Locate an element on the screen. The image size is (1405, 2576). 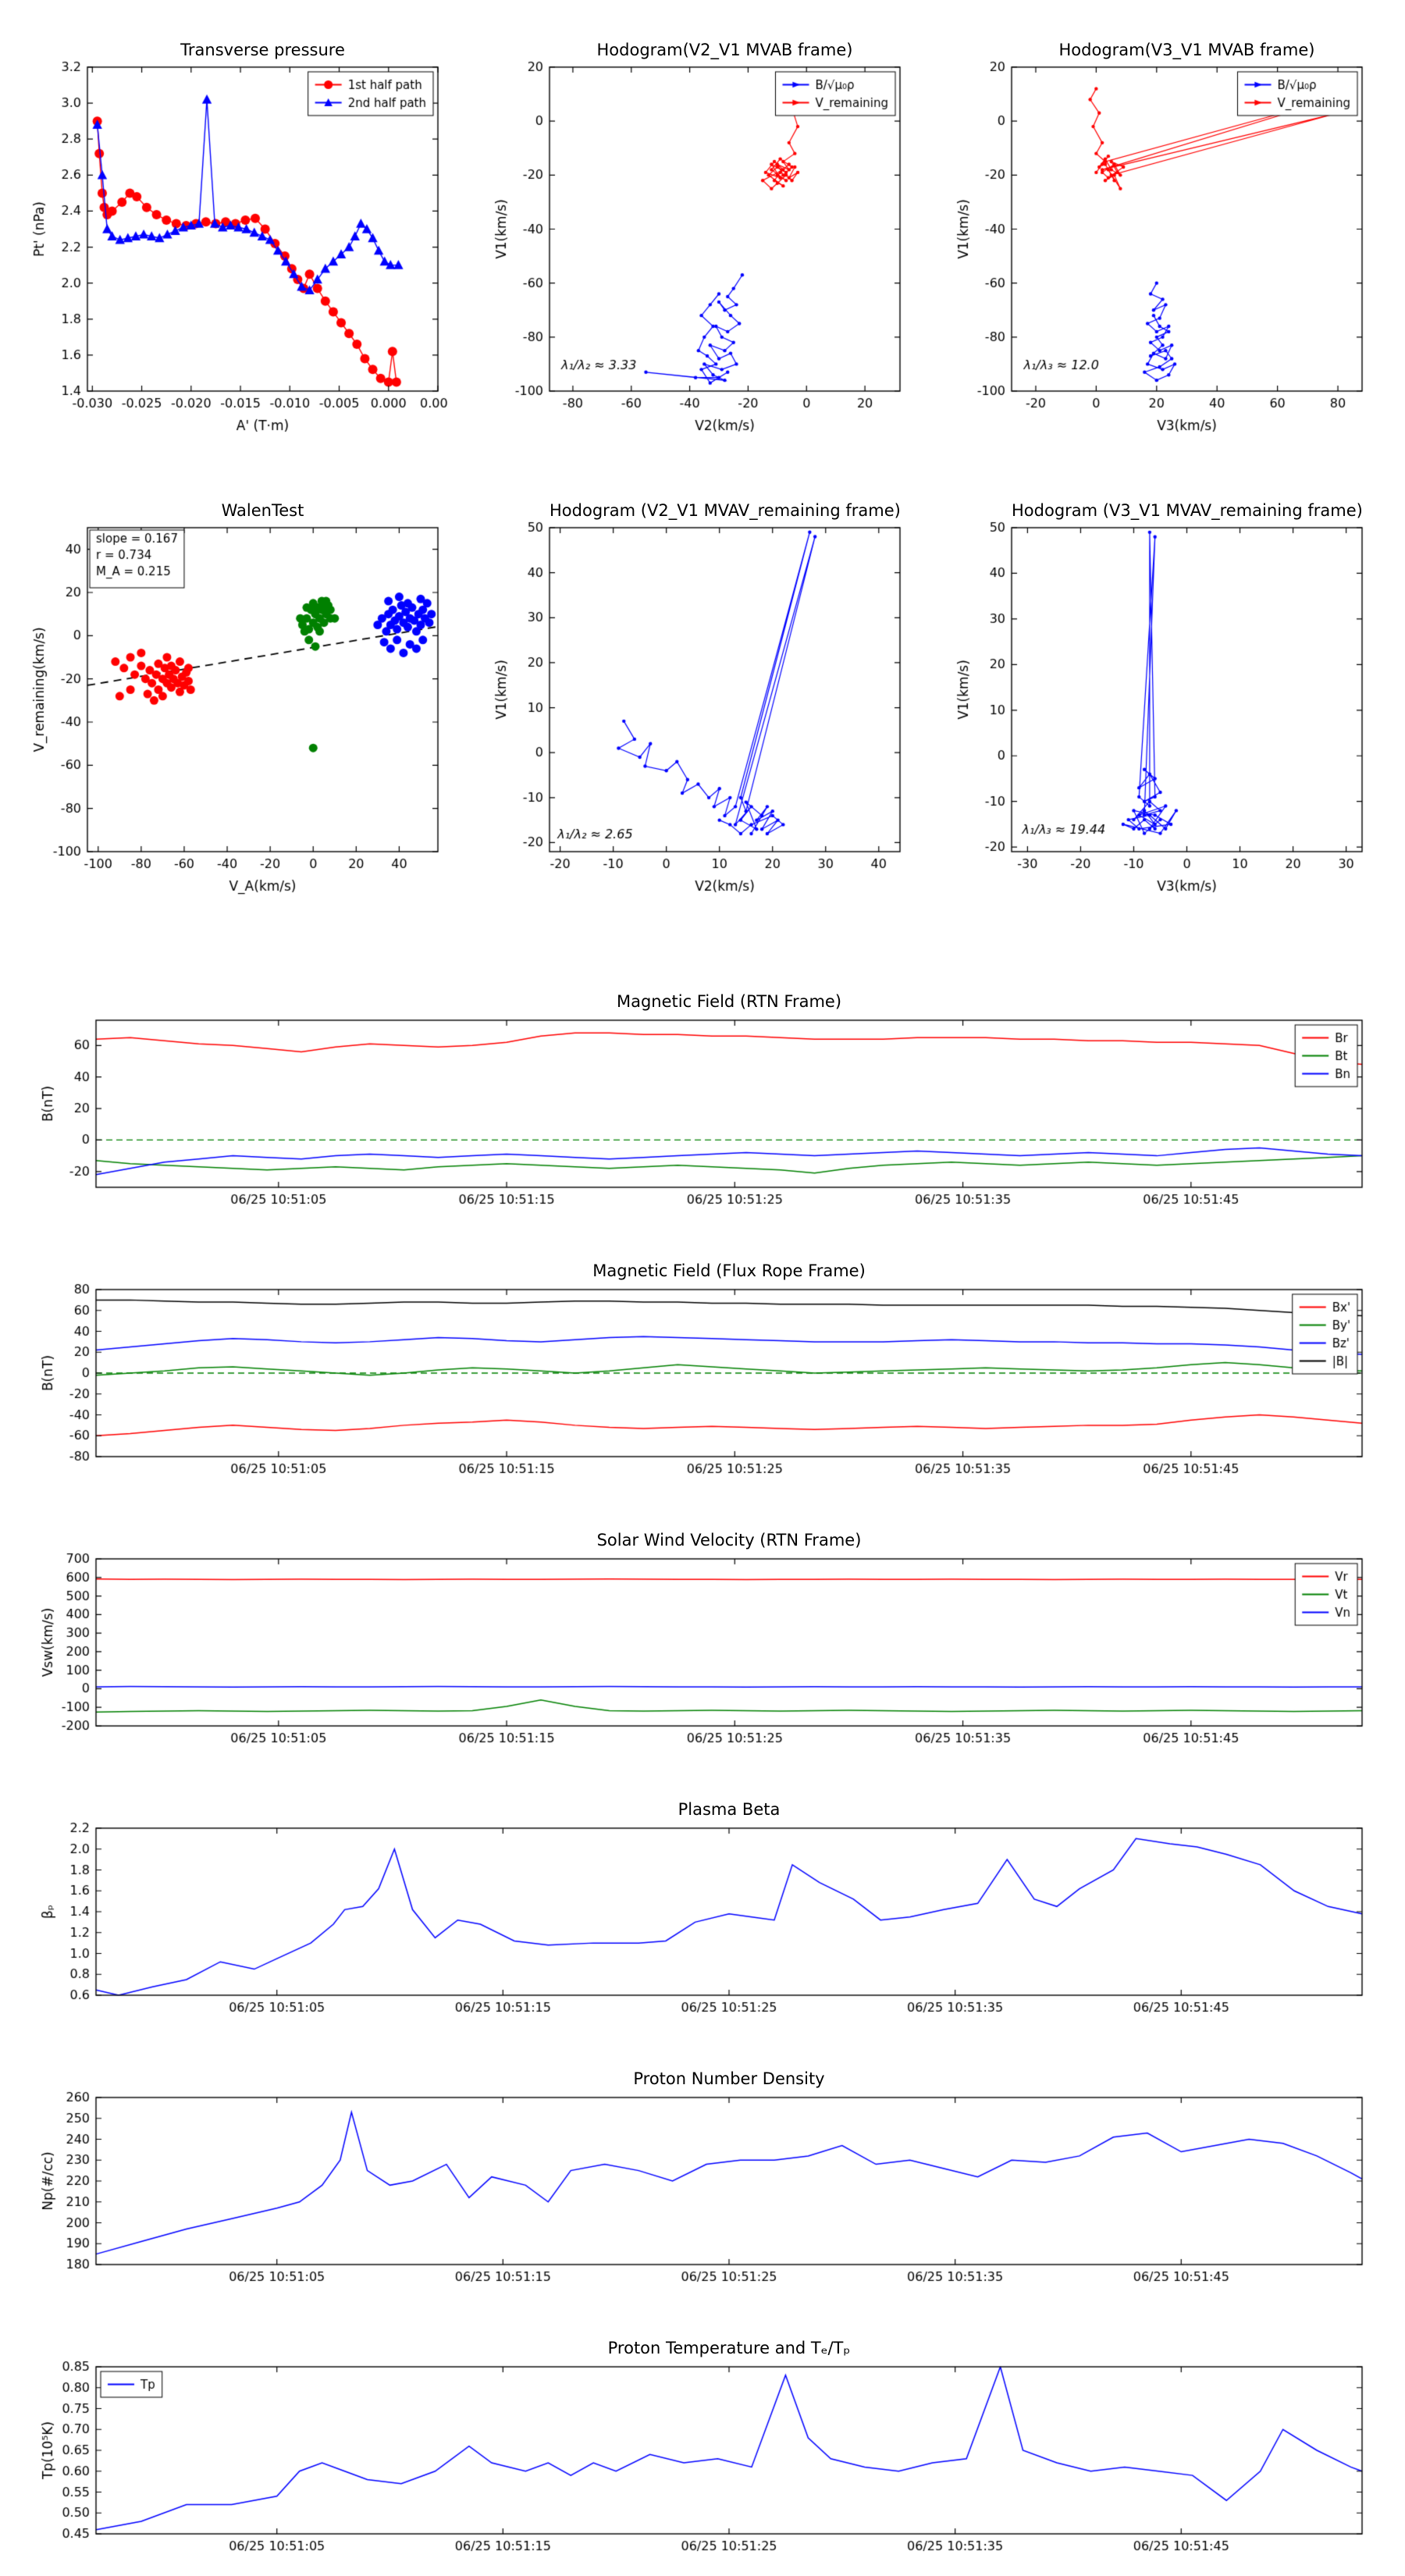
panel-proton-temperature: Proton Temperature and Tₑ/Tₚ is located at coordinates (703, 2451).